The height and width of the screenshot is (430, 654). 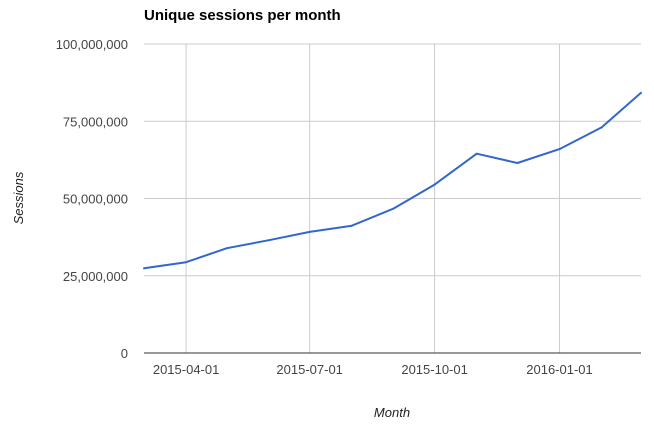 I want to click on x-tick-label: 2015-10-01, so click(x=434, y=369).